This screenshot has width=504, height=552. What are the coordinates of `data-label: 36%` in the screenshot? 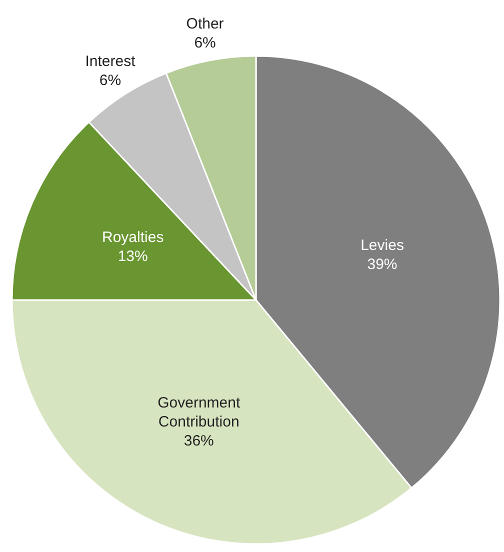 It's located at (199, 441).